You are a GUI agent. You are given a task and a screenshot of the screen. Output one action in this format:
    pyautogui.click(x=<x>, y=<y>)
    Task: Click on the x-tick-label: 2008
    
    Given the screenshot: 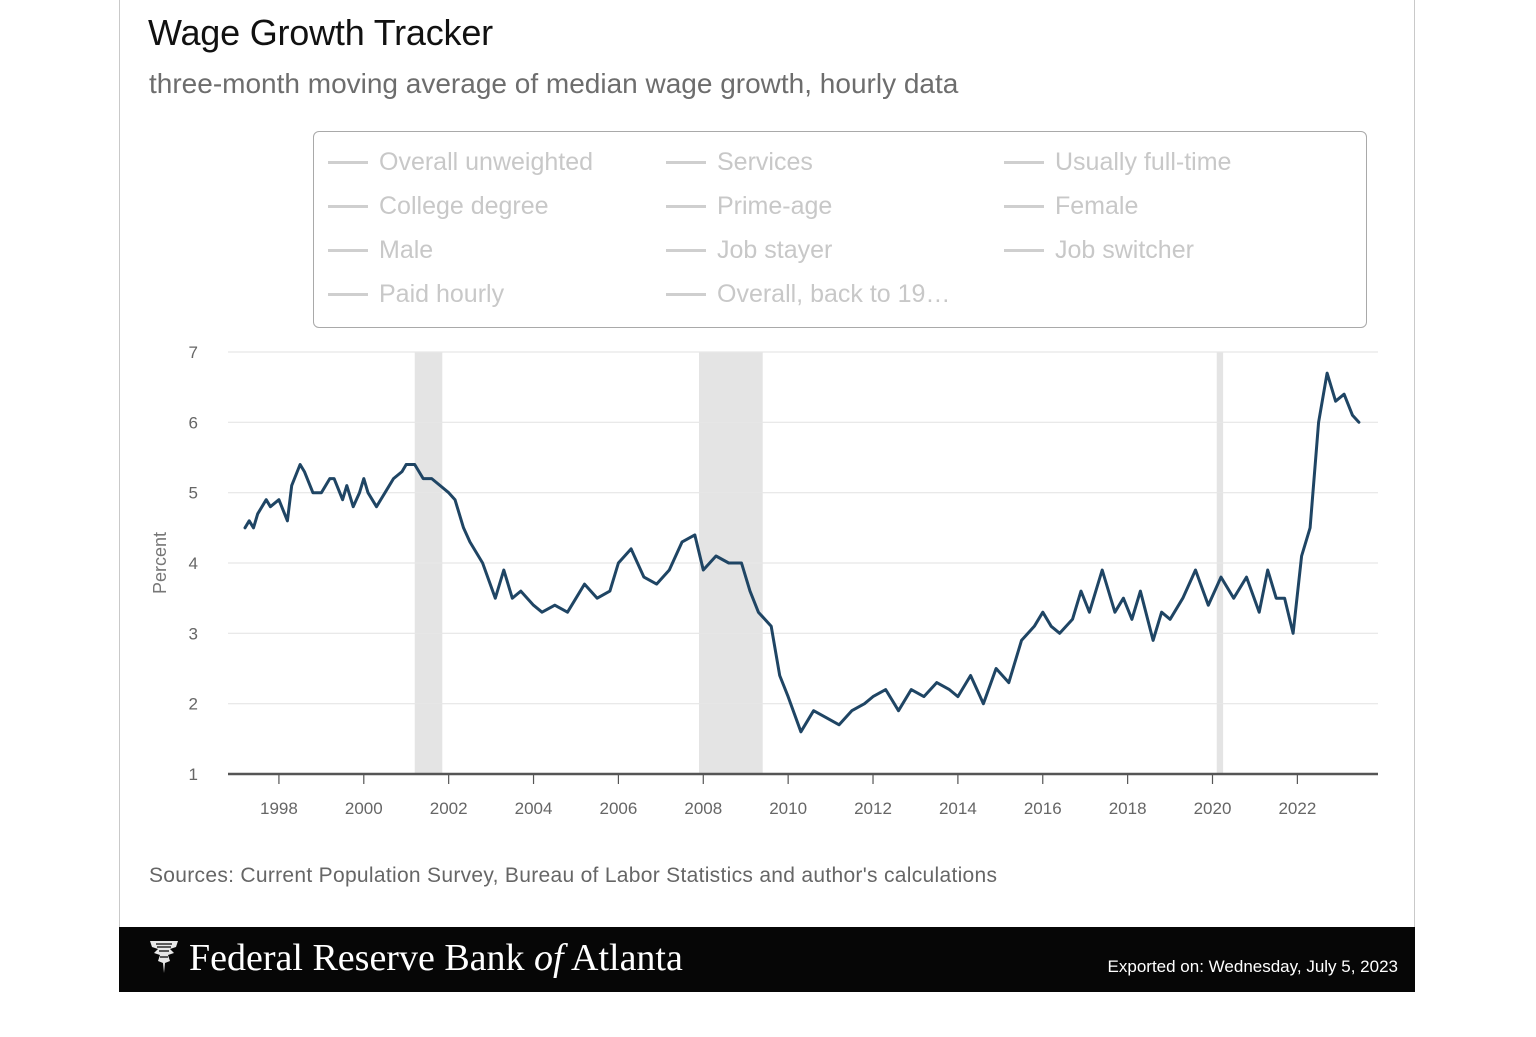 What is the action you would take?
    pyautogui.click(x=703, y=808)
    